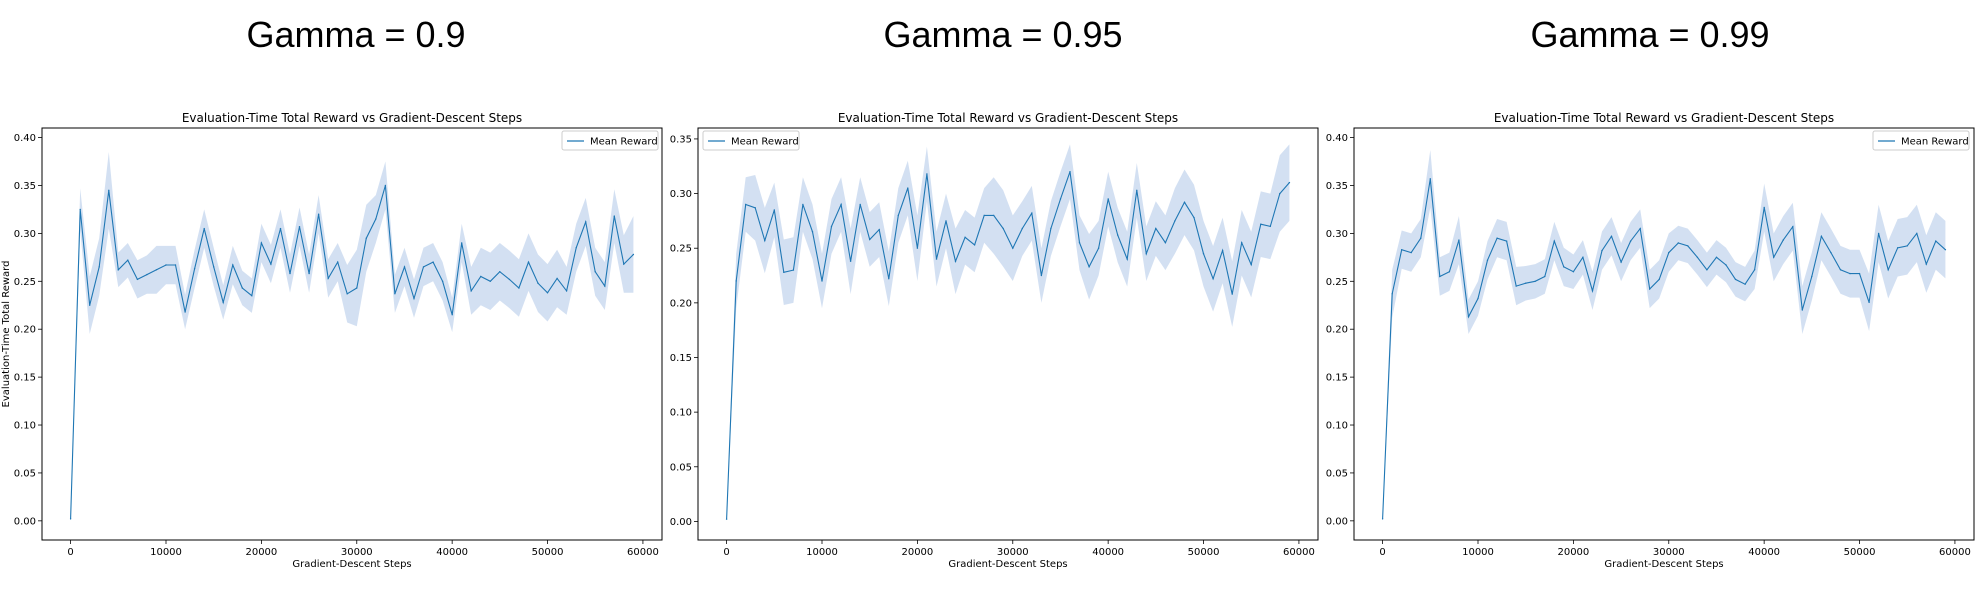  Describe the element at coordinates (1663, 564) in the screenshot. I see `x-axis-label: Gradient-Descent Steps` at that location.